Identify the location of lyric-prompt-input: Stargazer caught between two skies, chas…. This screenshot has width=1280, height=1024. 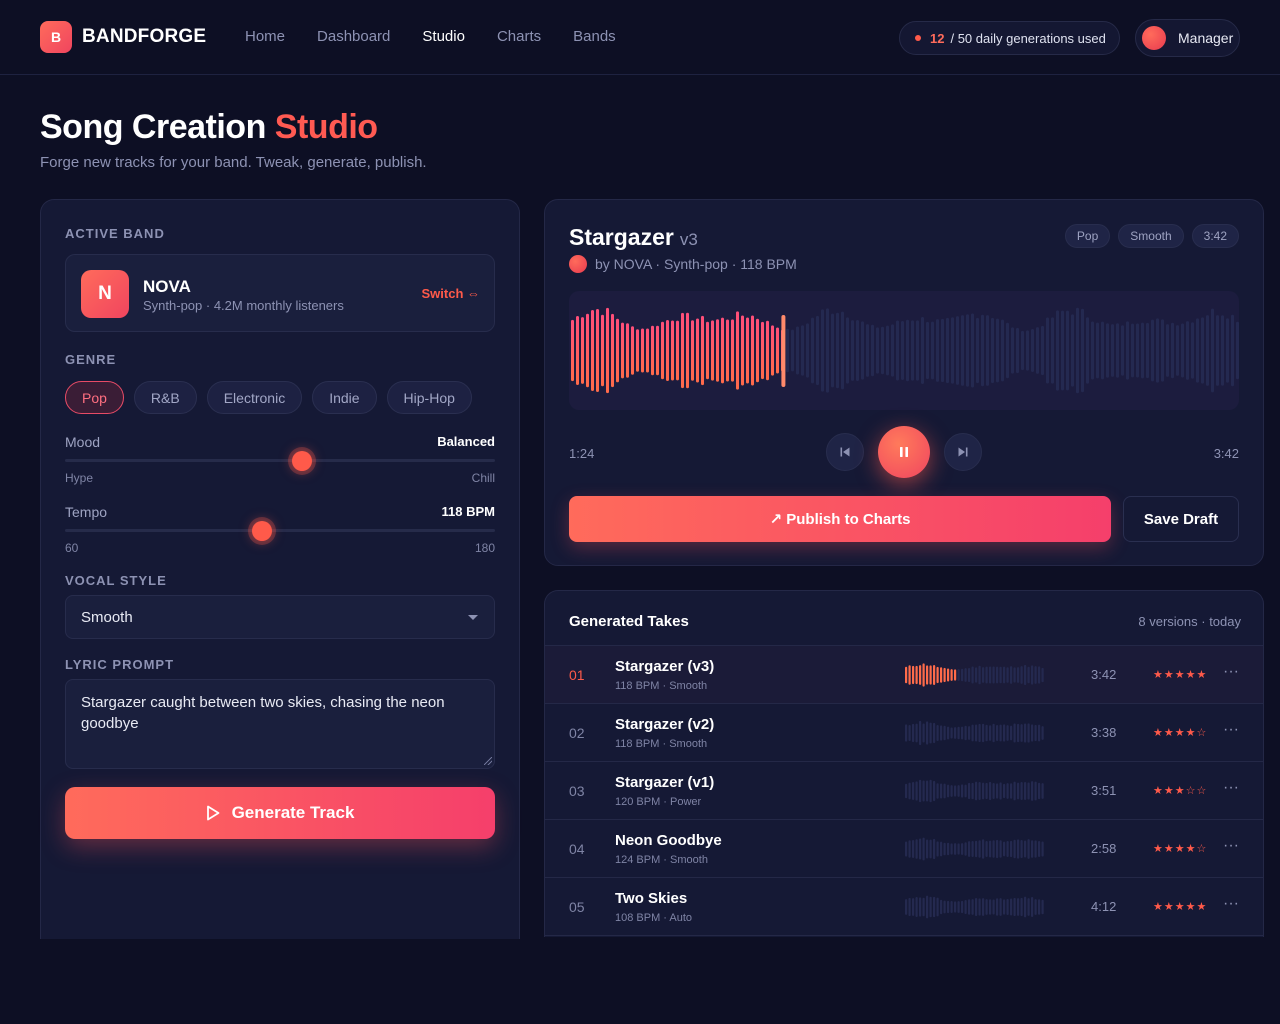
(280, 724).